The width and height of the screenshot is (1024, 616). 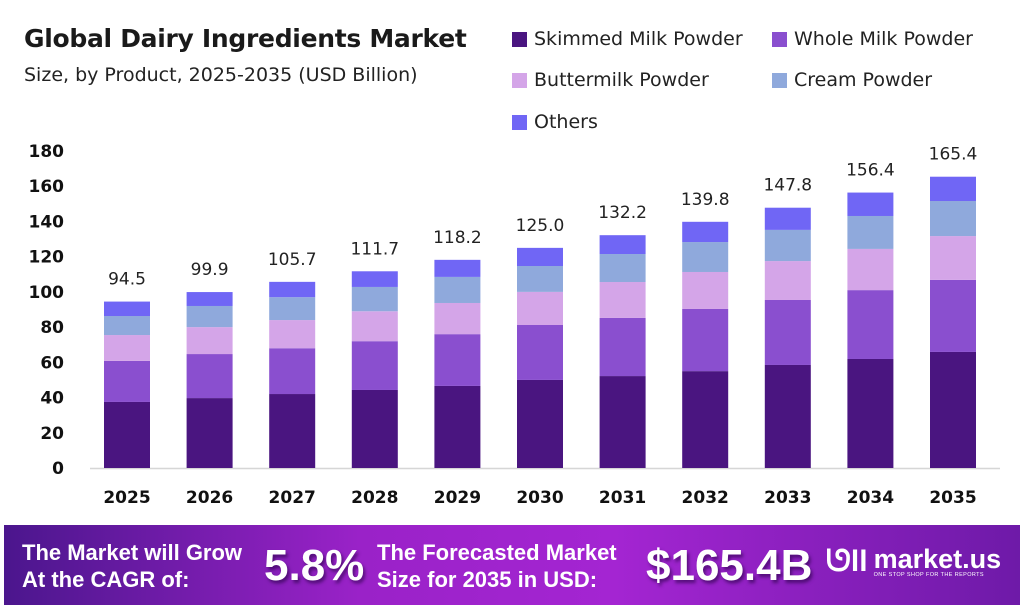 What do you see at coordinates (52, 434) in the screenshot?
I see `y-tick-label: 20` at bounding box center [52, 434].